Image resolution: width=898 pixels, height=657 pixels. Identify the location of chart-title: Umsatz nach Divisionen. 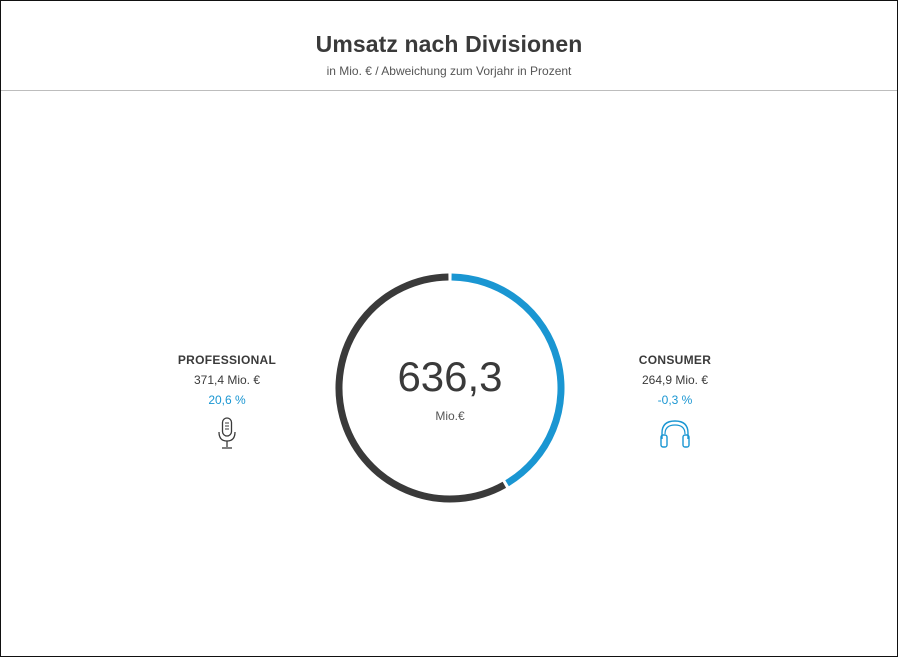
(449, 44).